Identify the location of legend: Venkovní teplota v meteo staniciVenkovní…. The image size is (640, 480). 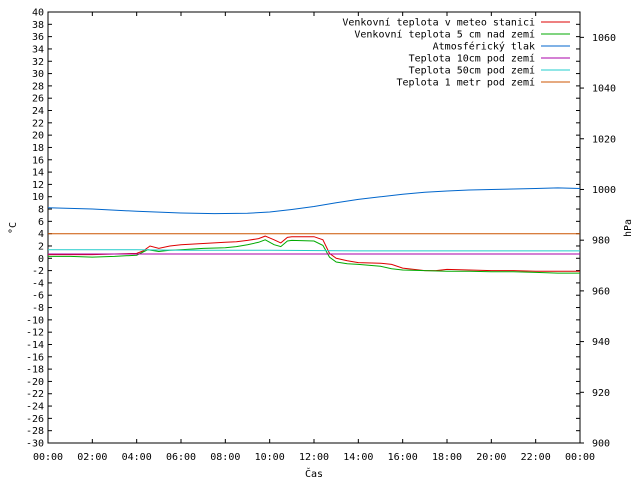
(456, 53).